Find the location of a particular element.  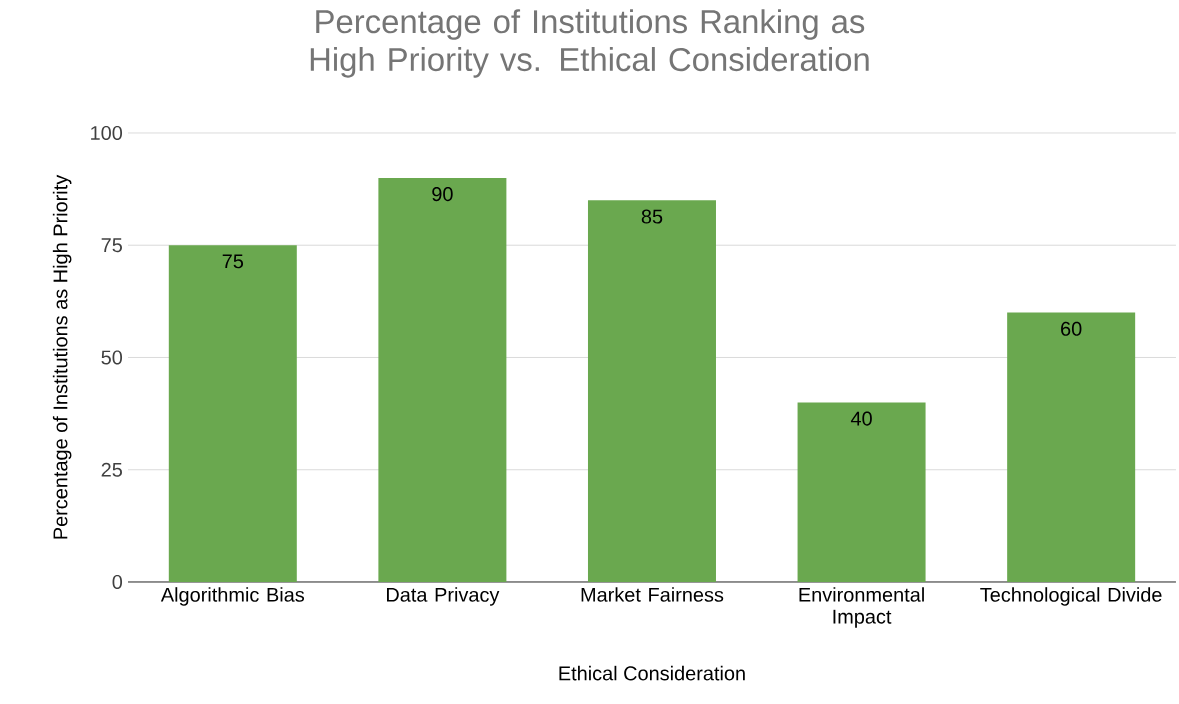

x-tick-label: Technological Divide is located at coordinates (1071, 596).